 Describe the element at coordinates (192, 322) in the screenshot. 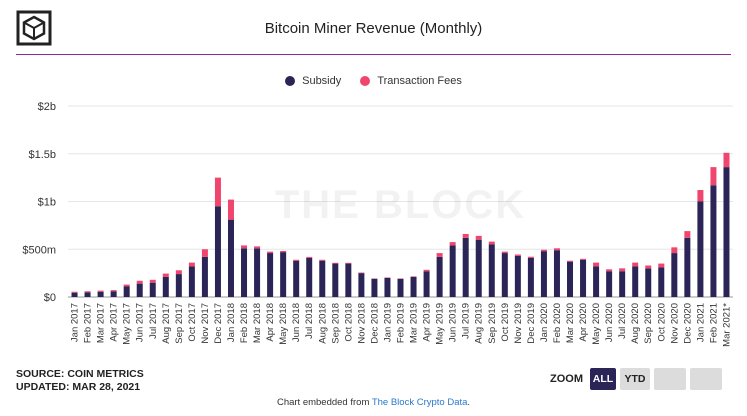

I see `x-tick-label: Oct 2017` at that location.